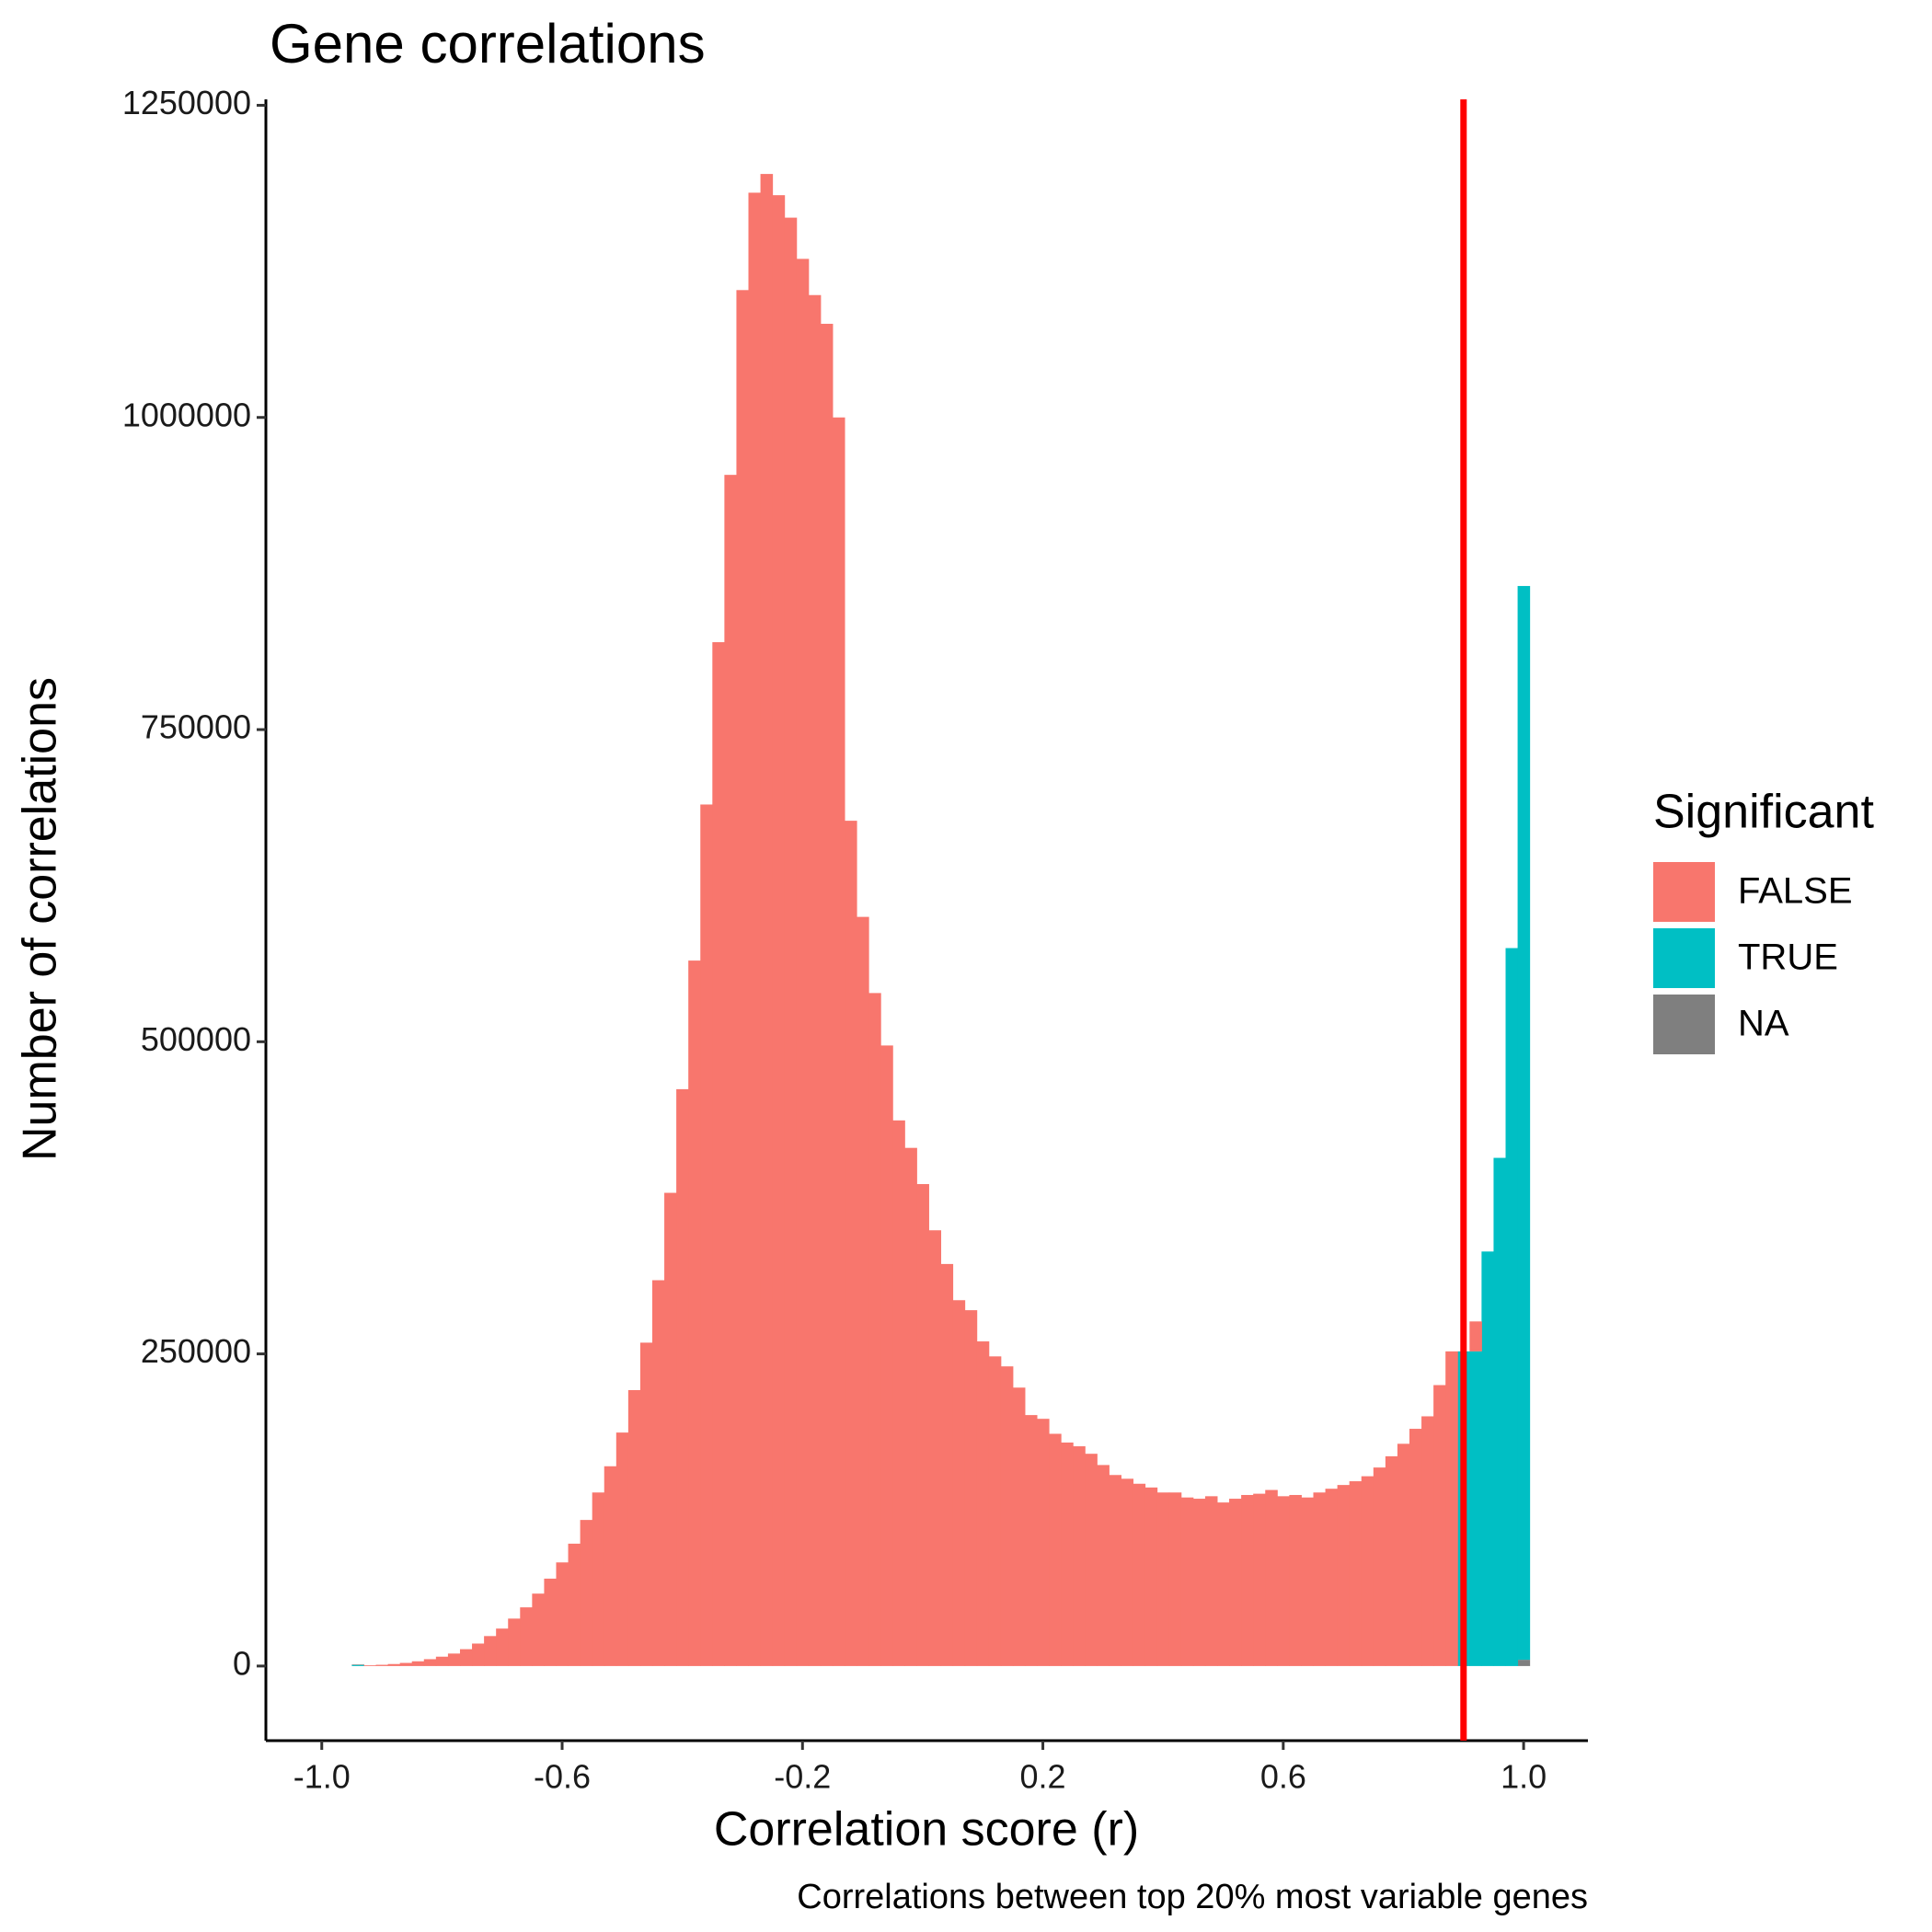 This screenshot has width=1932, height=1932. I want to click on legend-title: Significant, so click(1763, 812).